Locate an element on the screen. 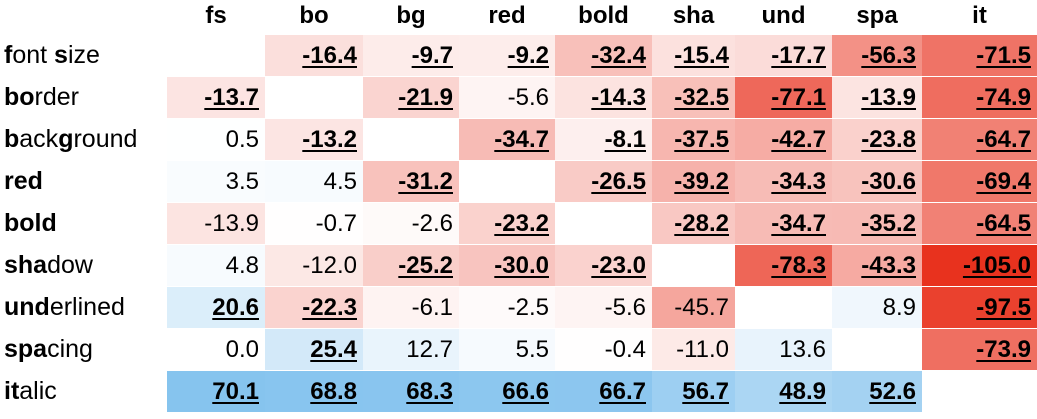 The image size is (1037, 419). heatmap-cell: -74.9 is located at coordinates (979, 97).